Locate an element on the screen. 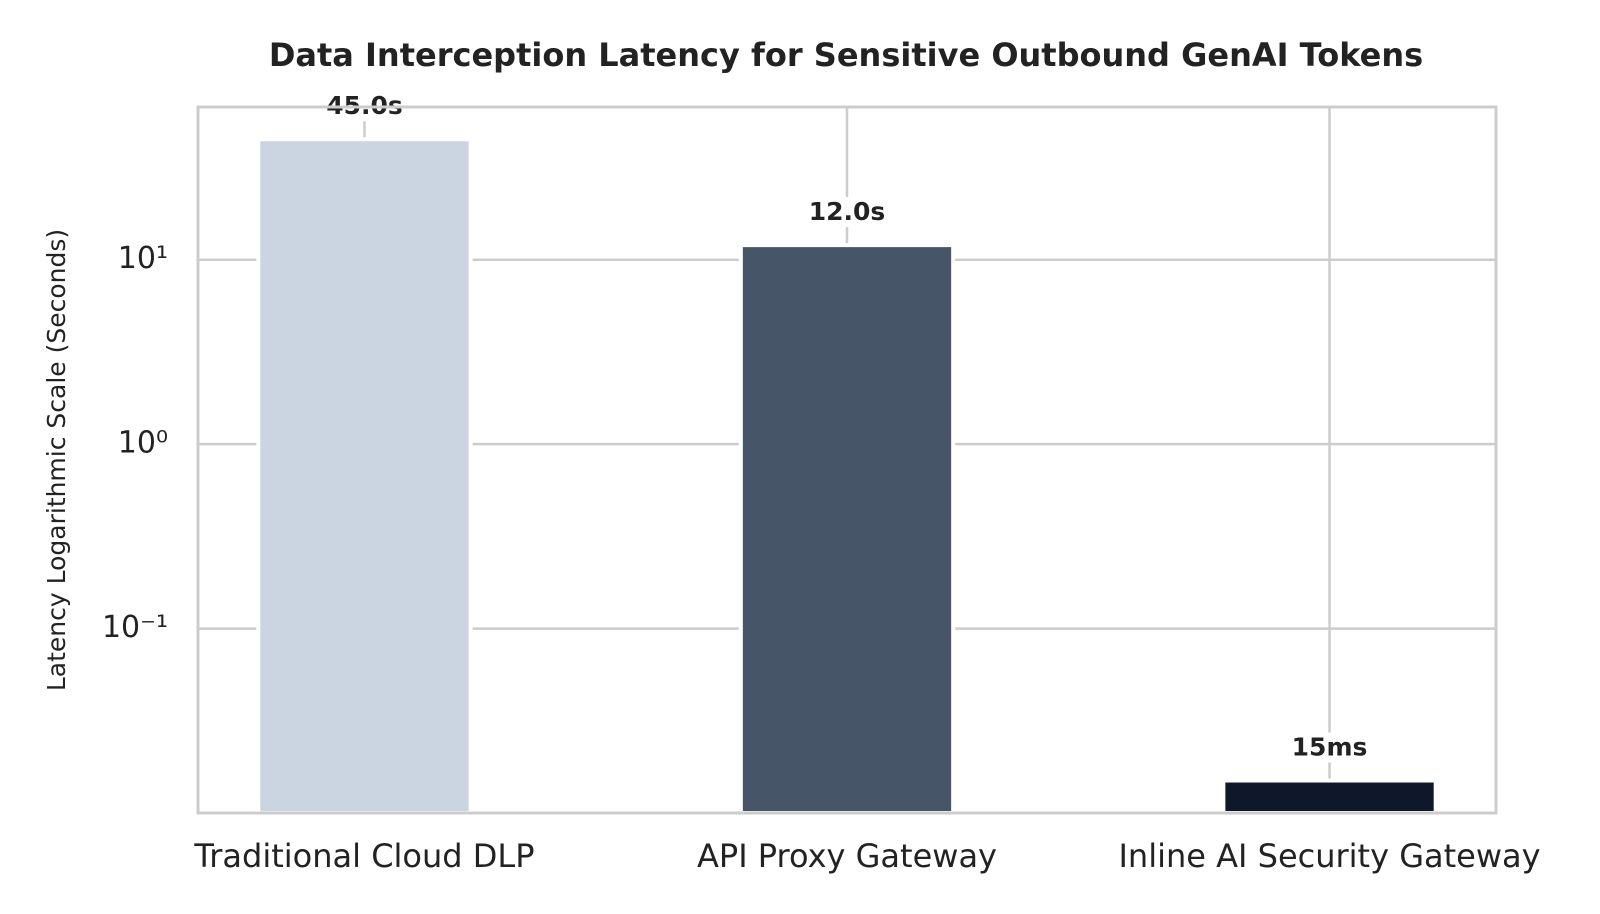 This screenshot has width=1600, height=914. x-tick-label: Traditional Cloud DLP is located at coordinates (363, 856).